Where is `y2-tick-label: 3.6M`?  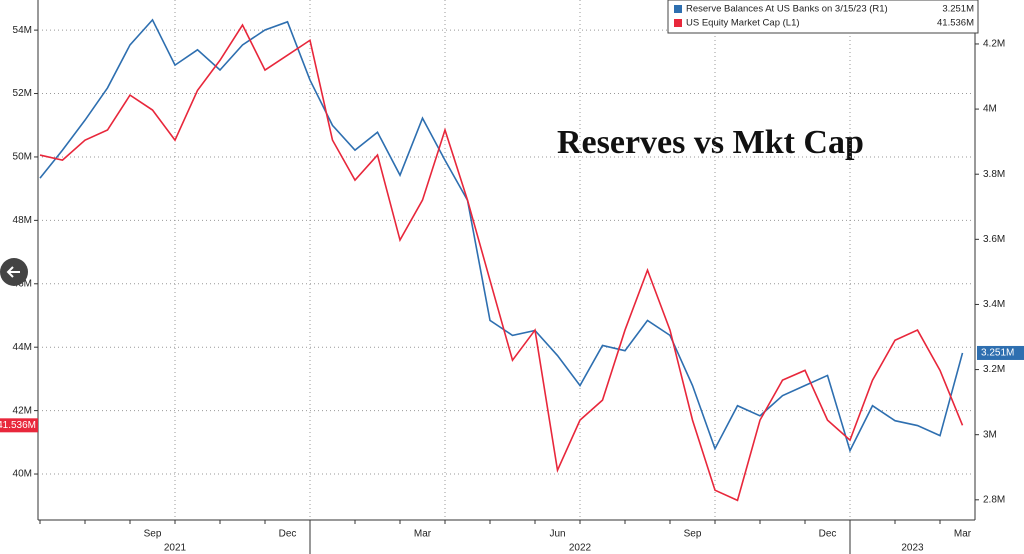
y2-tick-label: 3.6M is located at coordinates (994, 239).